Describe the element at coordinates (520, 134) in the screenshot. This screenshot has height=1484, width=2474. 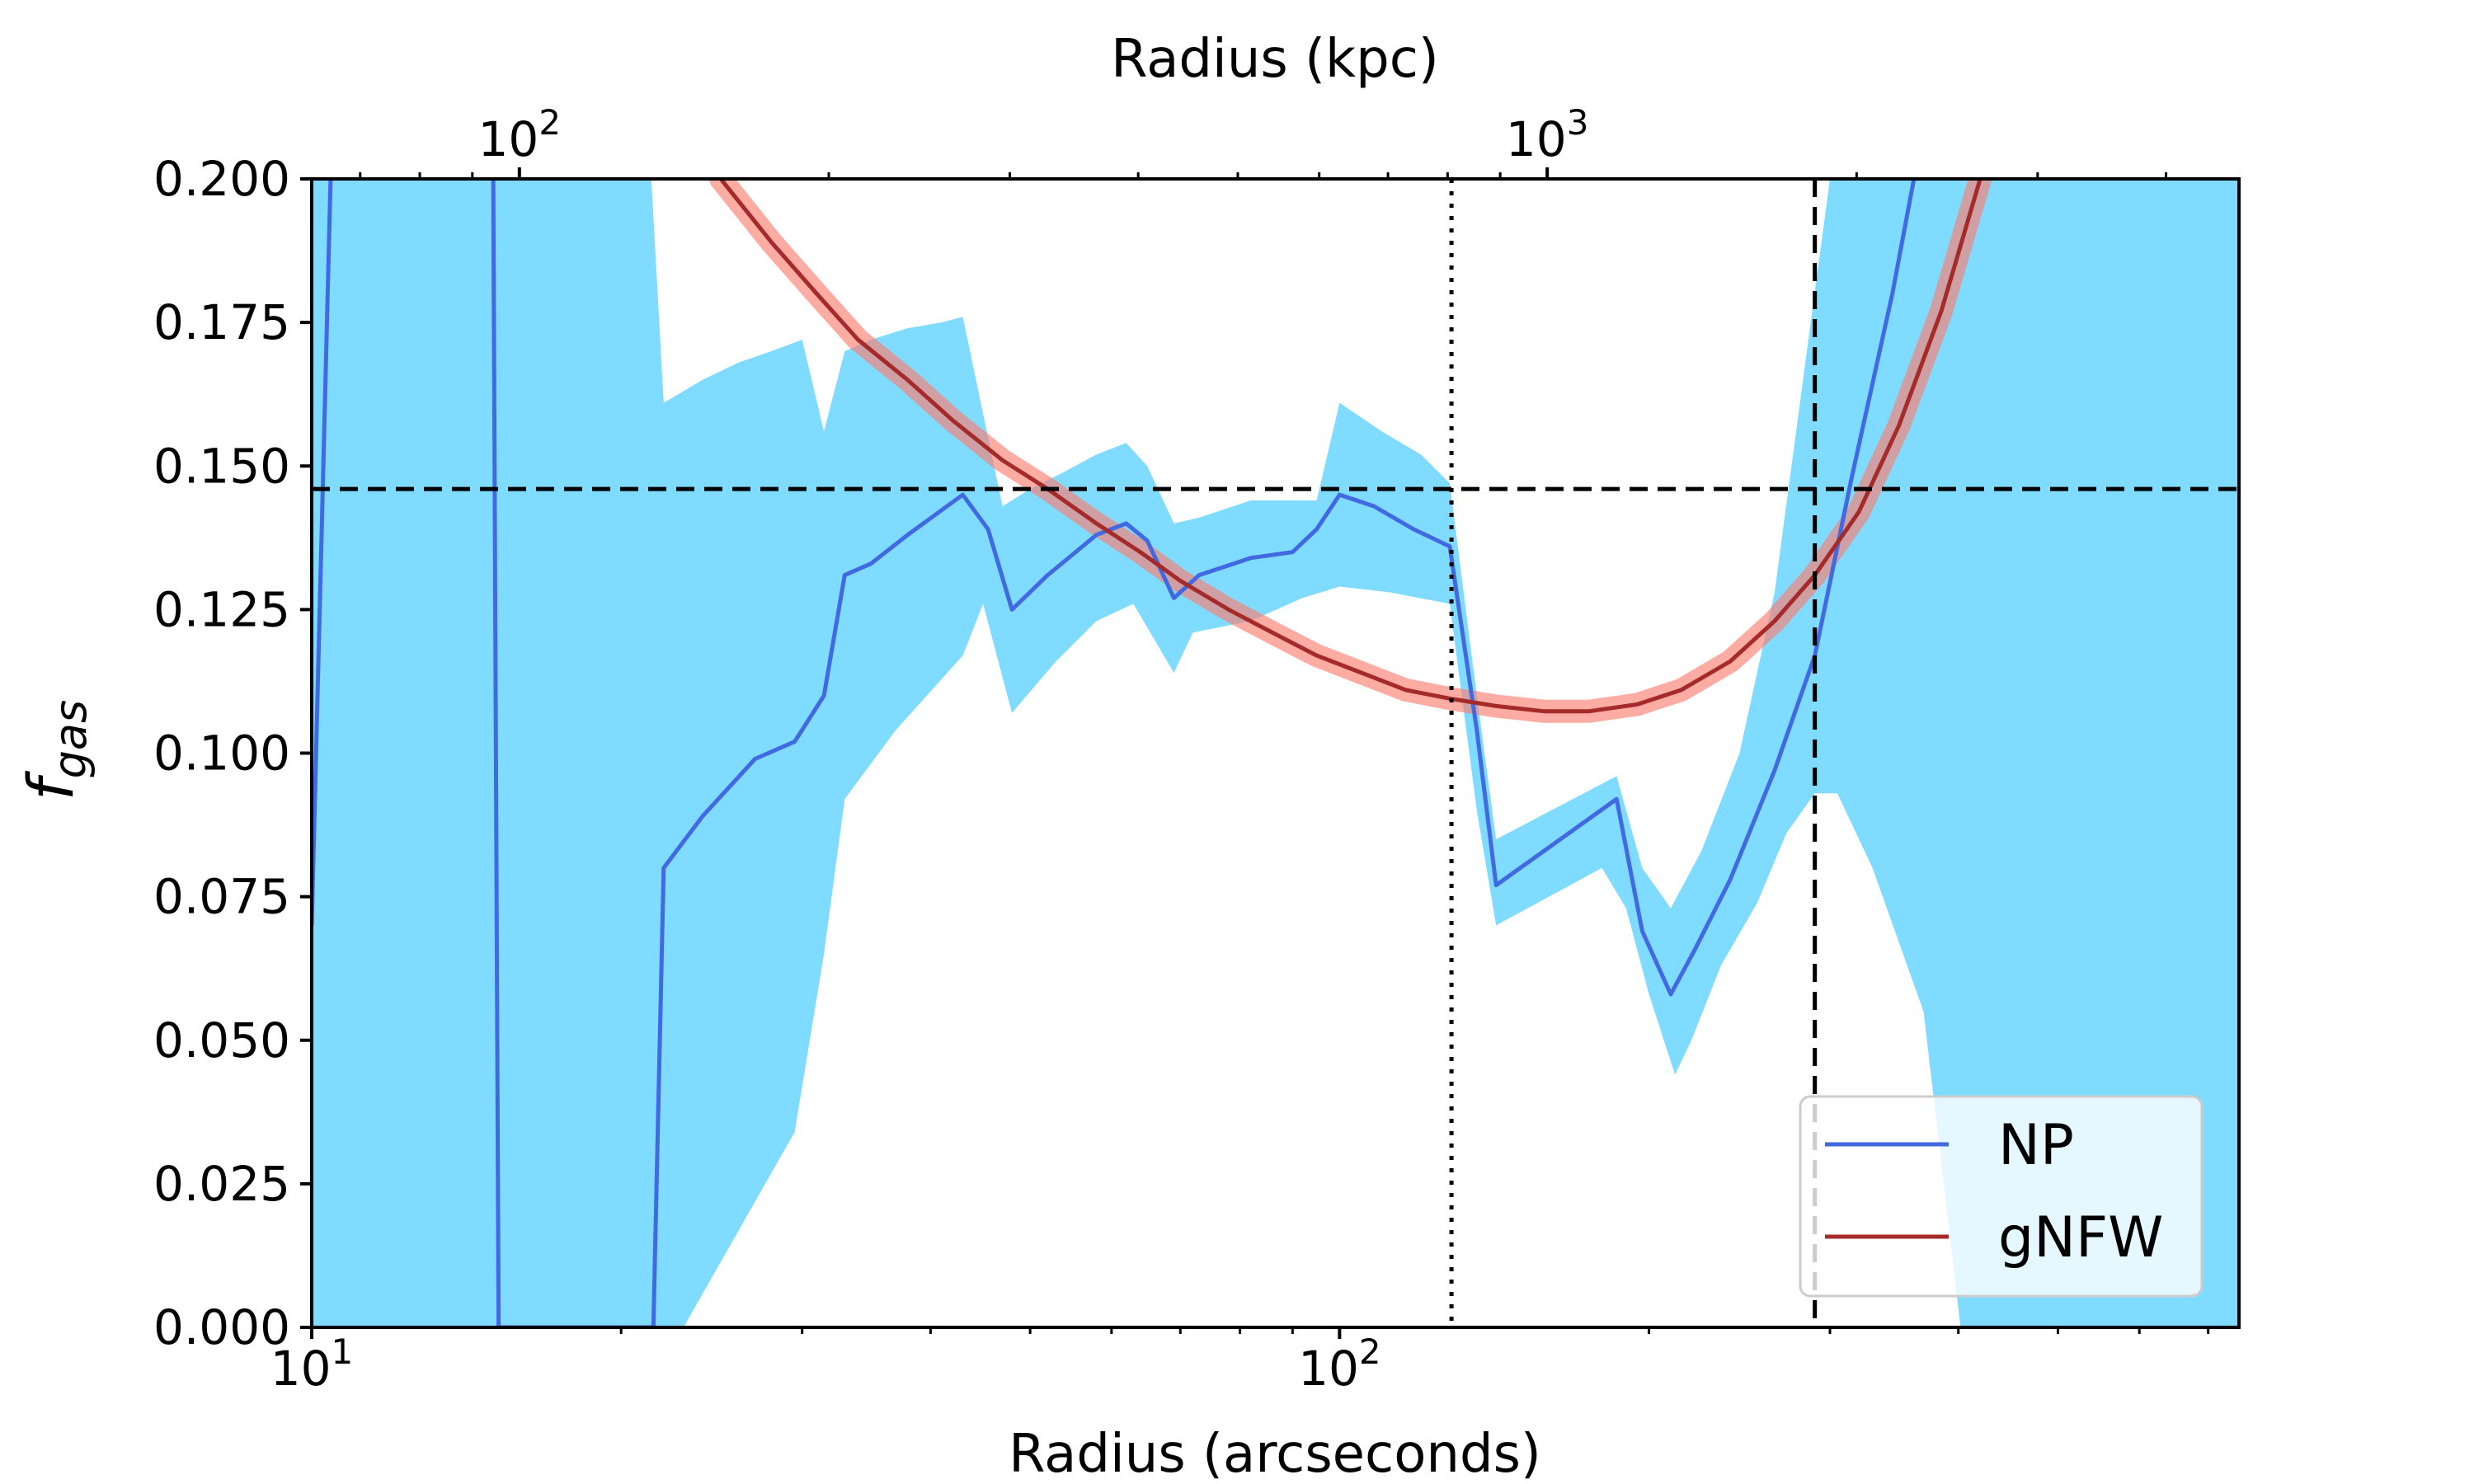
I see `x2-tick-label: 10²` at that location.